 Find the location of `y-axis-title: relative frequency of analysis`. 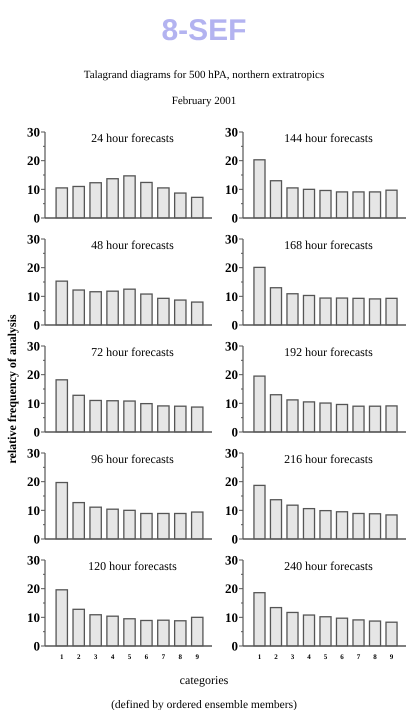

y-axis-title: relative frequency of analysis is located at coordinates (12, 389).